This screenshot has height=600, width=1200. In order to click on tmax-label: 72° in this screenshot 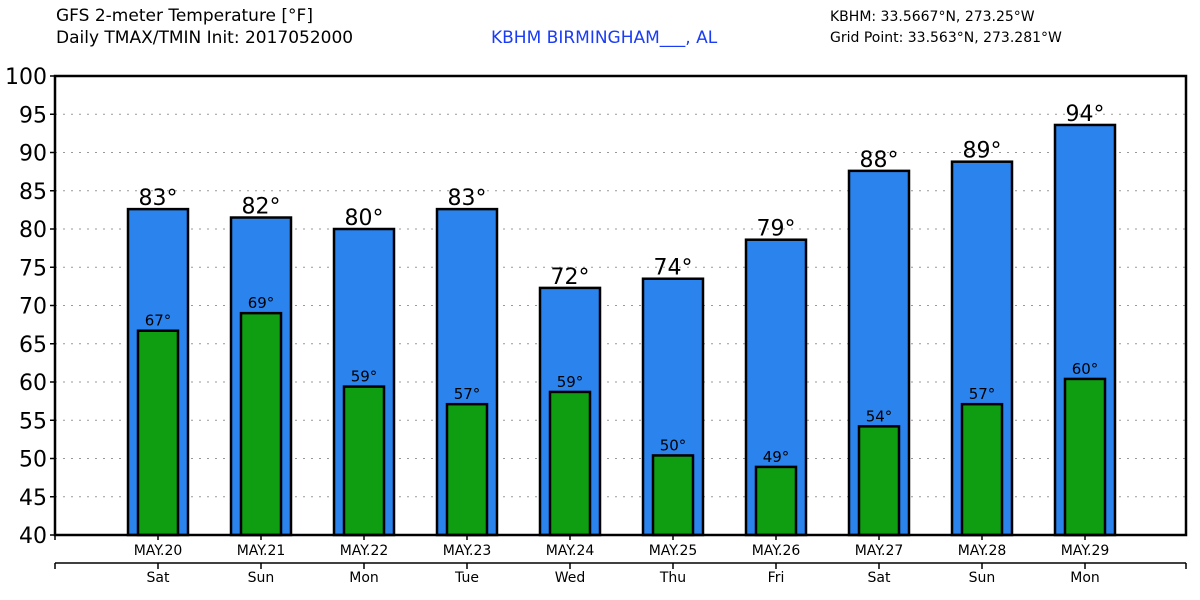, I will do `click(570, 277)`.